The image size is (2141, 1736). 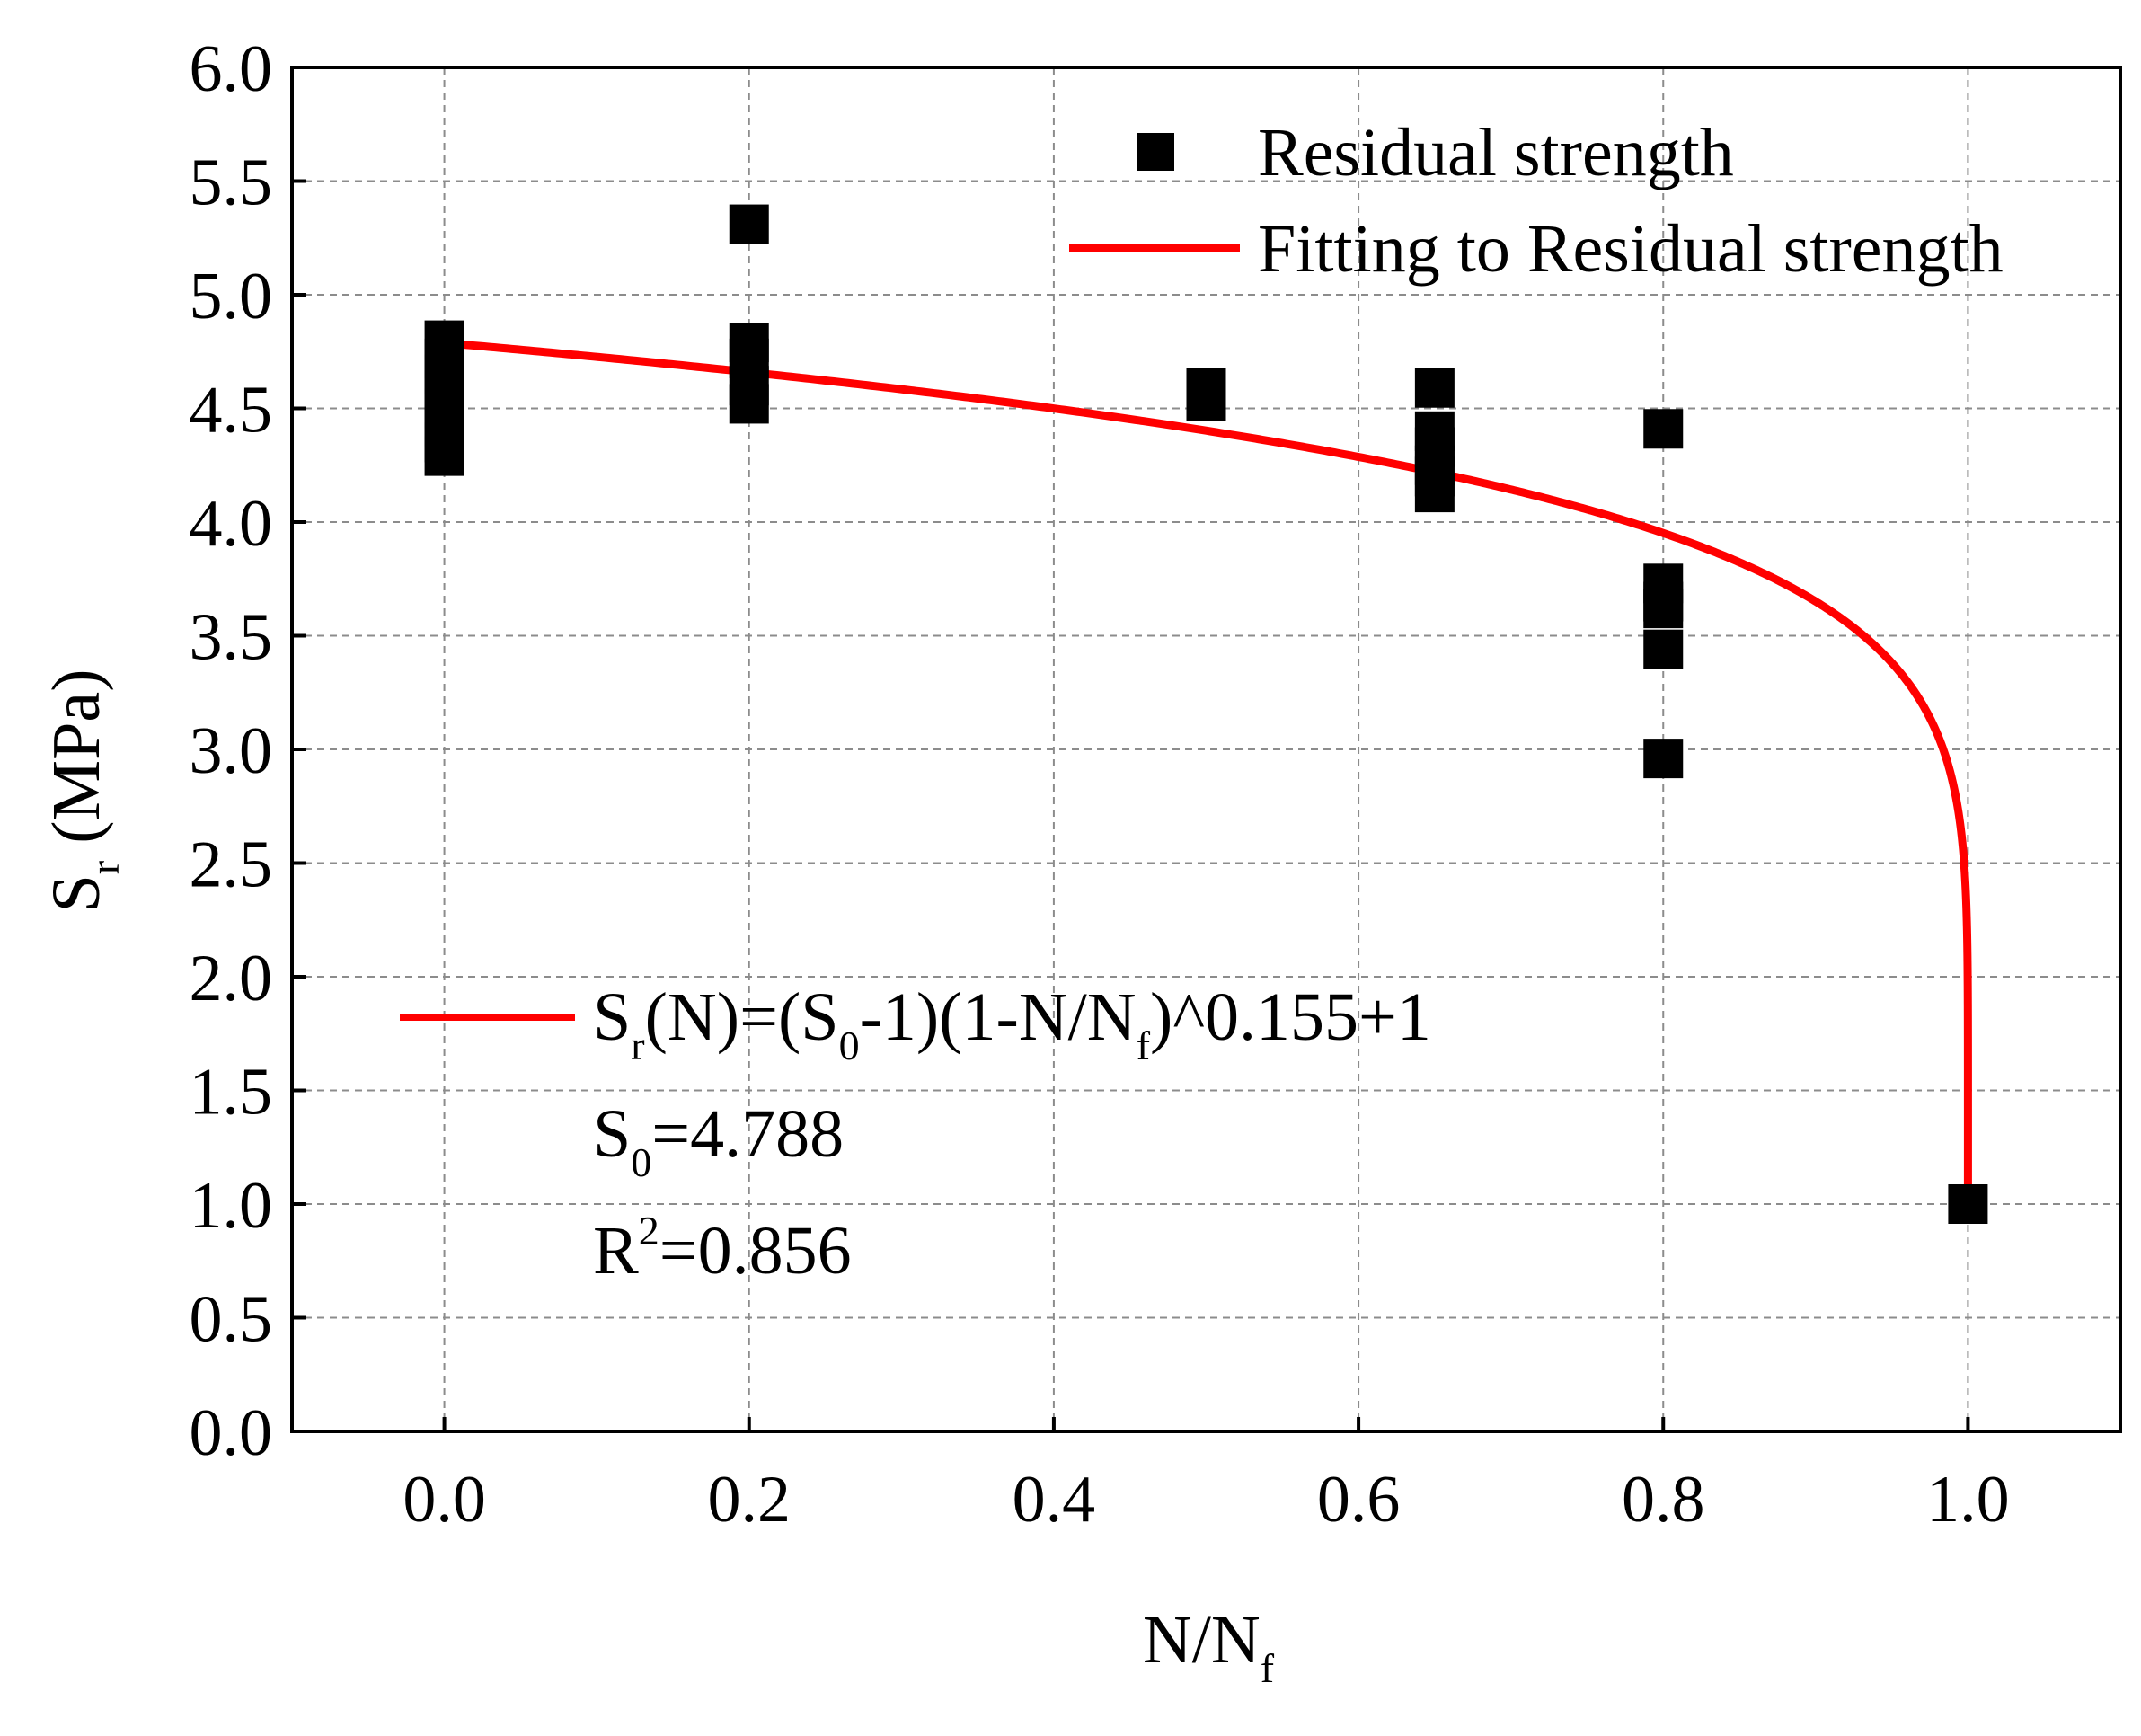 What do you see at coordinates (232, 524) in the screenshot?
I see `y-tick-label-8: 4.0` at bounding box center [232, 524].